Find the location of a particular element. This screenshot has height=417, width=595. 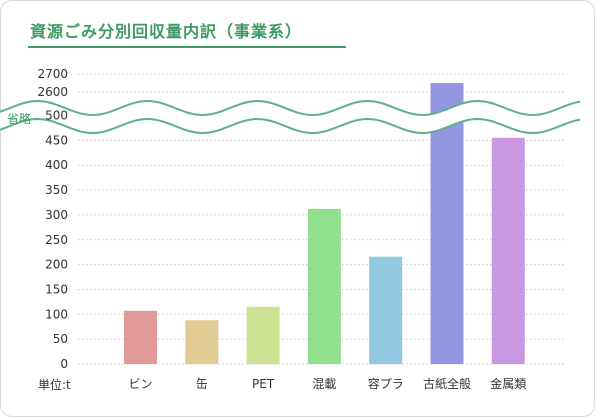

title-underline is located at coordinates (187, 47).